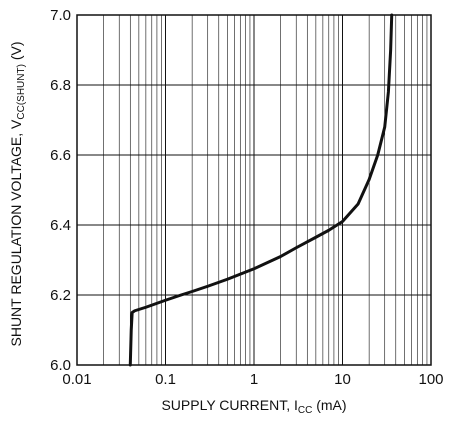 This screenshot has width=460, height=421. What do you see at coordinates (60, 155) in the screenshot?
I see `y-tick-label: 6.6` at bounding box center [60, 155].